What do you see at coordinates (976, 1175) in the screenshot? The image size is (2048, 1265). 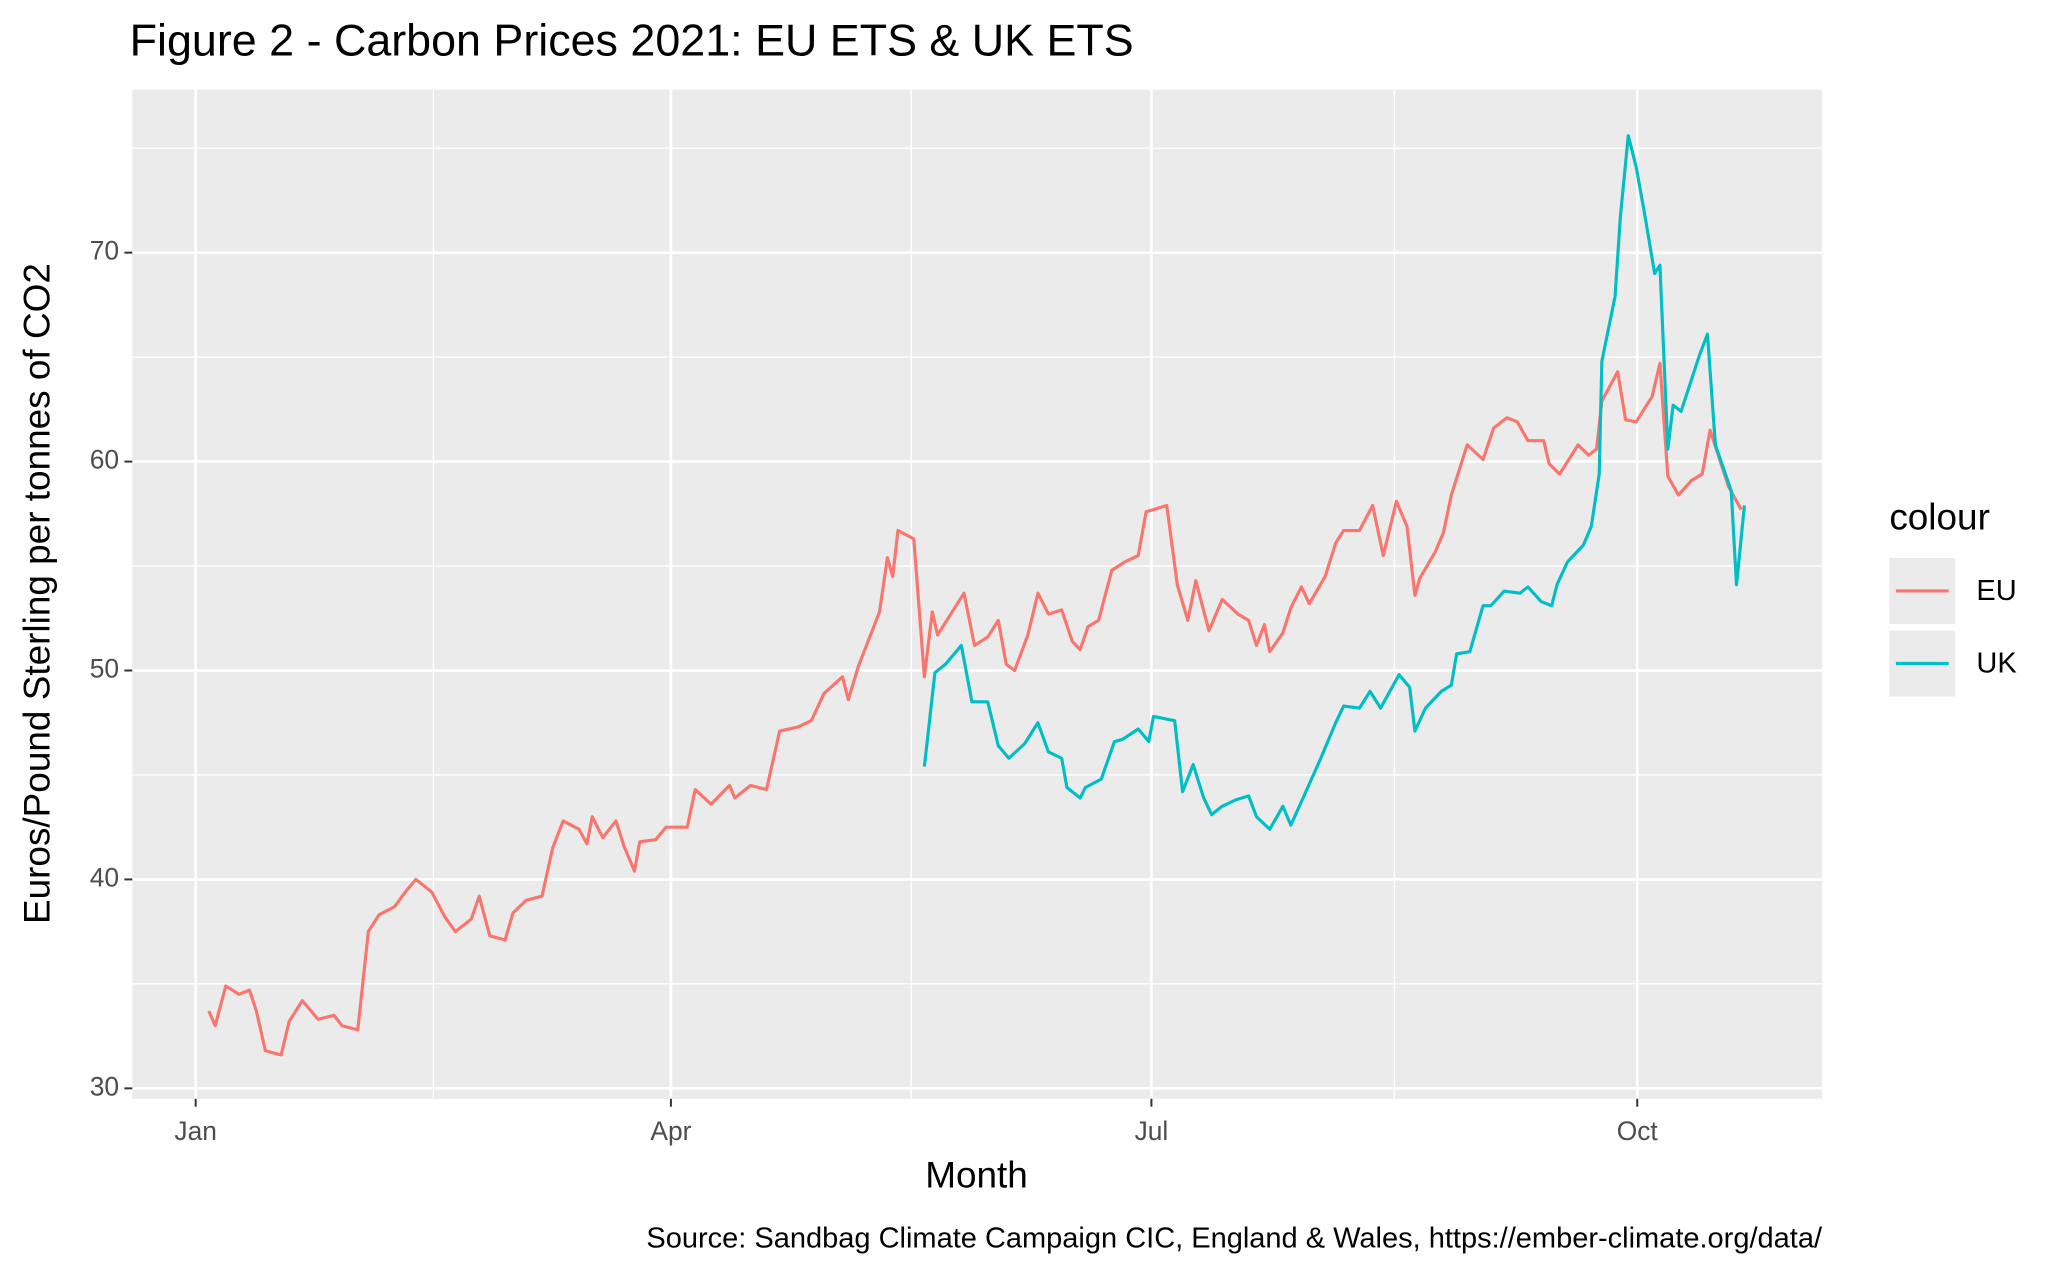 I see `x-axis-title: Month` at bounding box center [976, 1175].